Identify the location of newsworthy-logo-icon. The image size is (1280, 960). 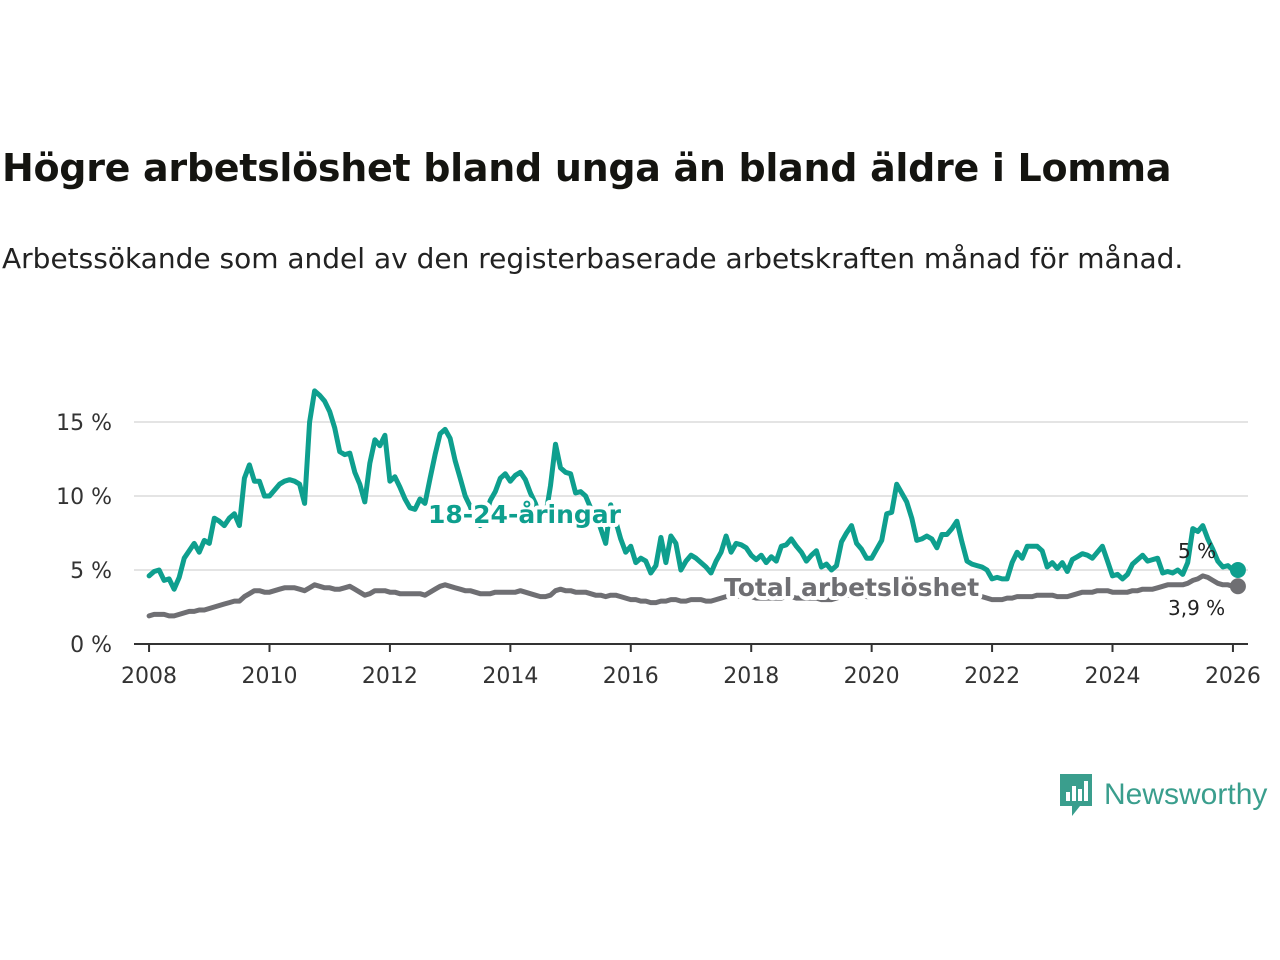
(1076, 795).